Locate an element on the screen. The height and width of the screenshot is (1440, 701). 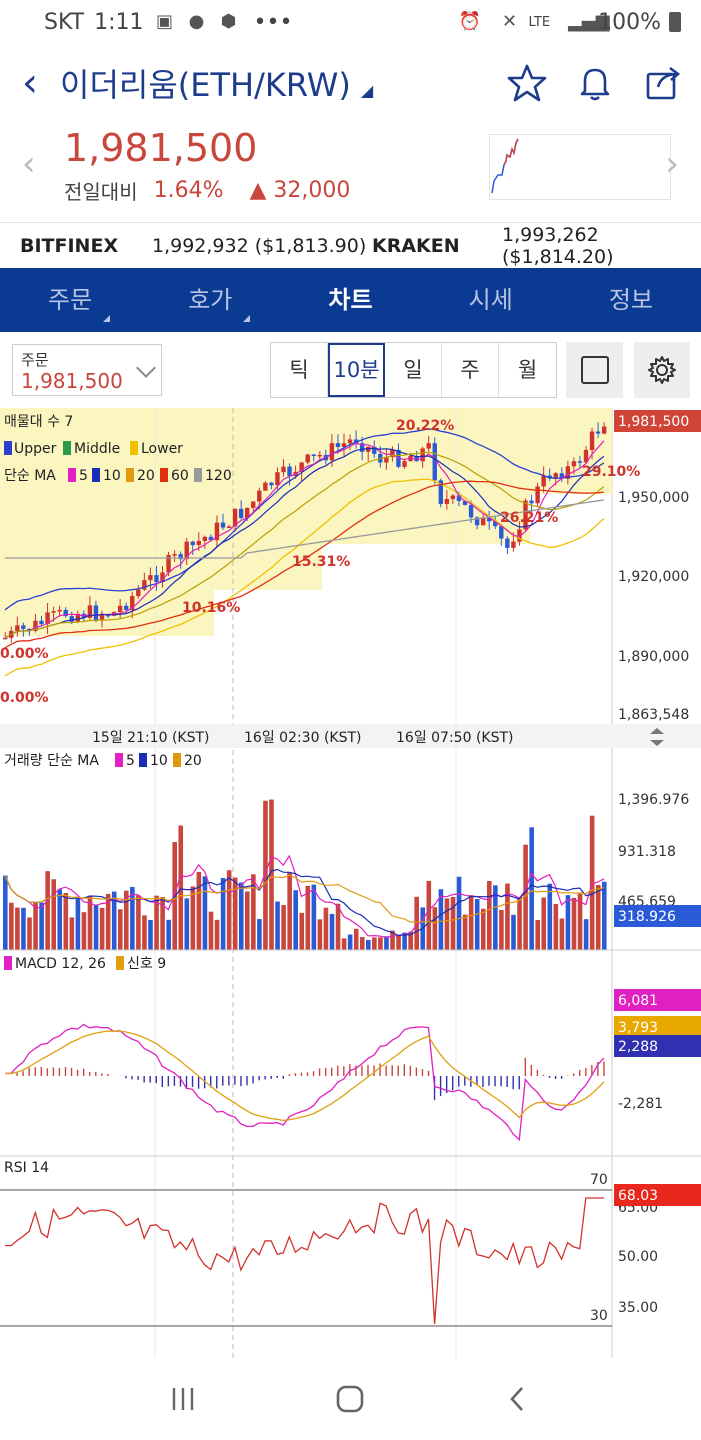
square-icon is located at coordinates (594, 370).